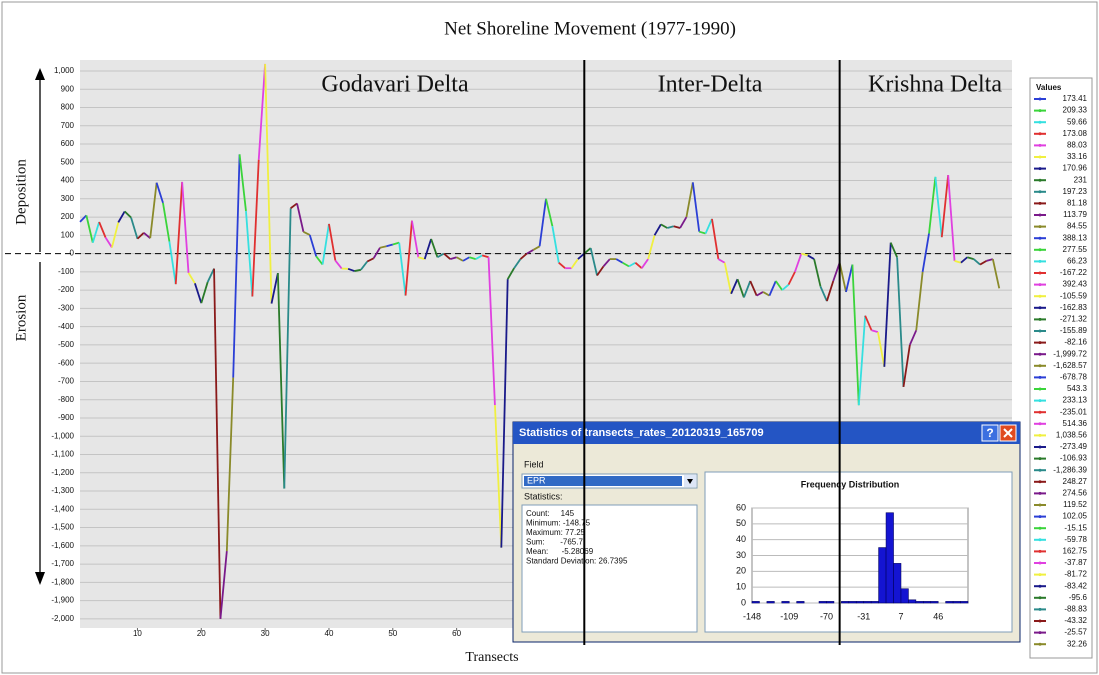 The height and width of the screenshot is (675, 1099). I want to click on y-tick-label: 0, so click(743, 602).